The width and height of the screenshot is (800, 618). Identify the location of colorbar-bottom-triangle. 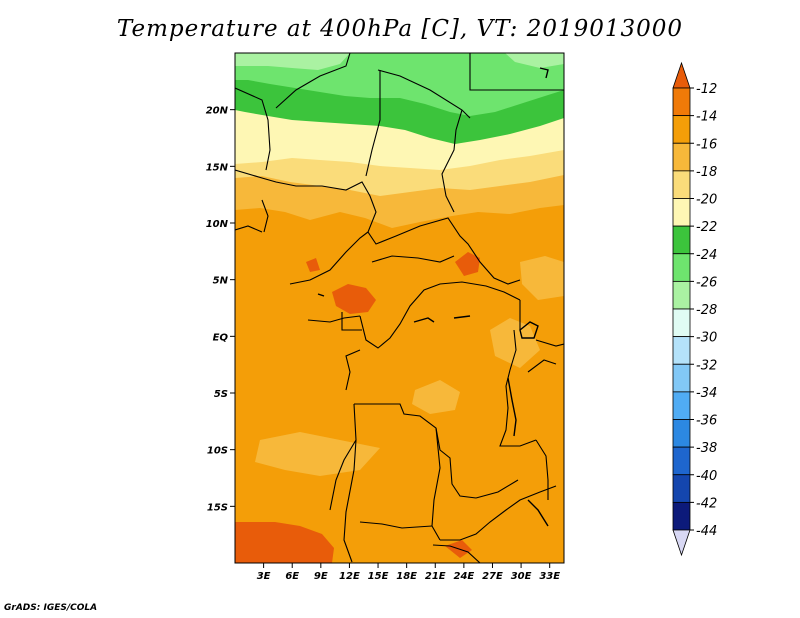
(681, 543).